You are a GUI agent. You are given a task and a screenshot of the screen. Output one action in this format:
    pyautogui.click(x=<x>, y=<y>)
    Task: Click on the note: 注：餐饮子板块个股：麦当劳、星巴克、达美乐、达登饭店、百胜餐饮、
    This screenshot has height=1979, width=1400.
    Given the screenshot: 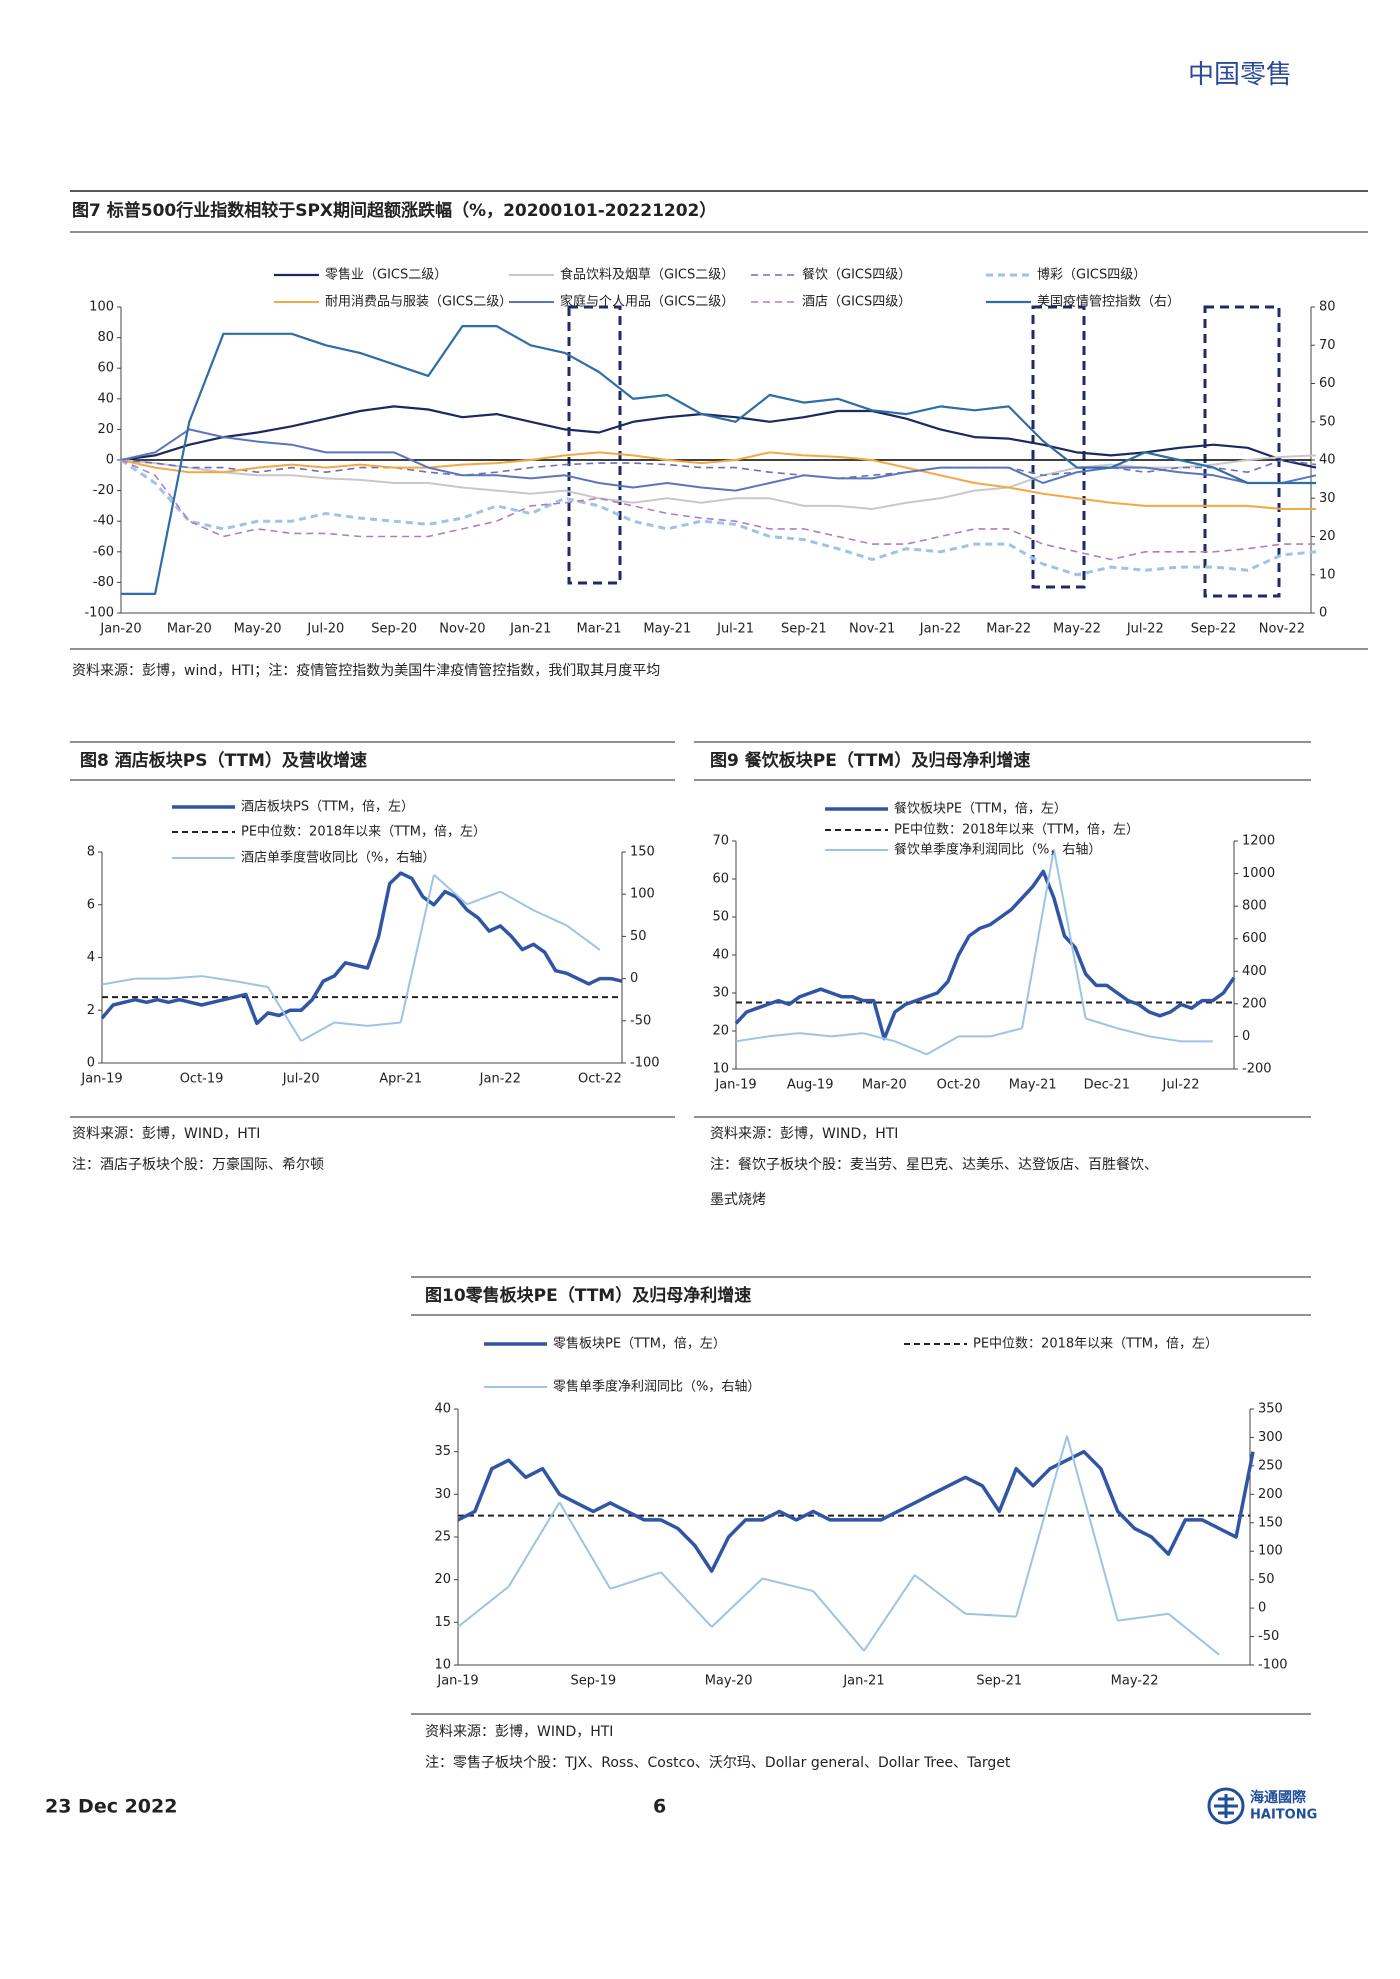 What is the action you would take?
    pyautogui.click(x=934, y=1165)
    